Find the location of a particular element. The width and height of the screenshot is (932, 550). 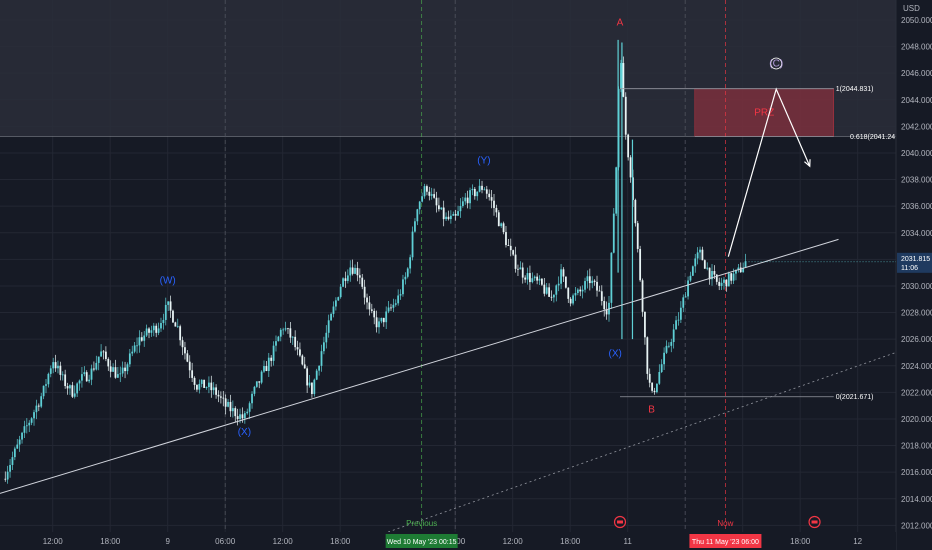

price-tick-label: 2016.000 is located at coordinates (916, 472).